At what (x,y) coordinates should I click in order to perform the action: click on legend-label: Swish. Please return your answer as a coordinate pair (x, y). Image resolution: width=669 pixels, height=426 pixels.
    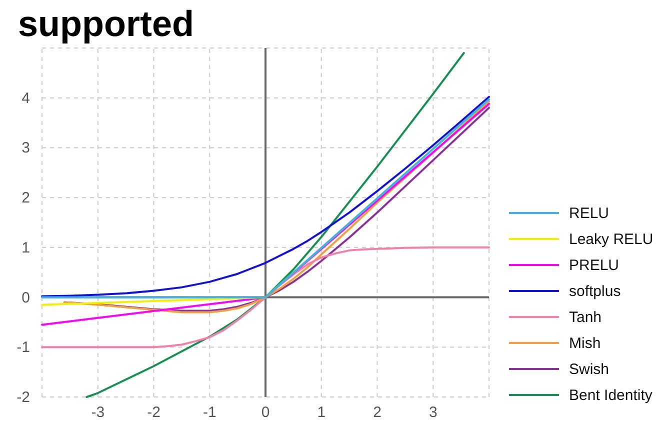
    Looking at the image, I should click on (589, 369).